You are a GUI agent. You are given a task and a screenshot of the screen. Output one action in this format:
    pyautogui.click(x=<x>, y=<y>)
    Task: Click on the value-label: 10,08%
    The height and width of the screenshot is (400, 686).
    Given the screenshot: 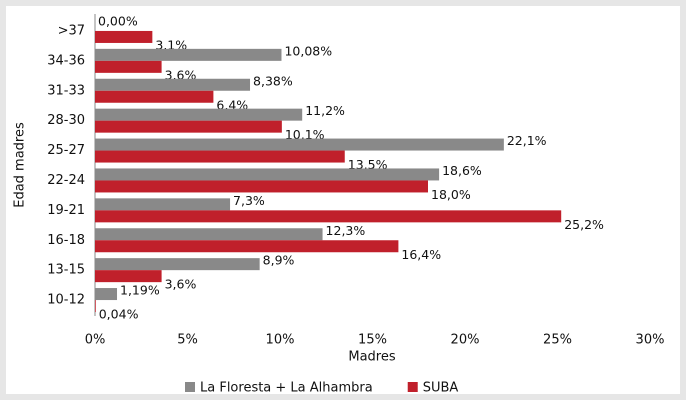 What is the action you would take?
    pyautogui.click(x=308, y=50)
    